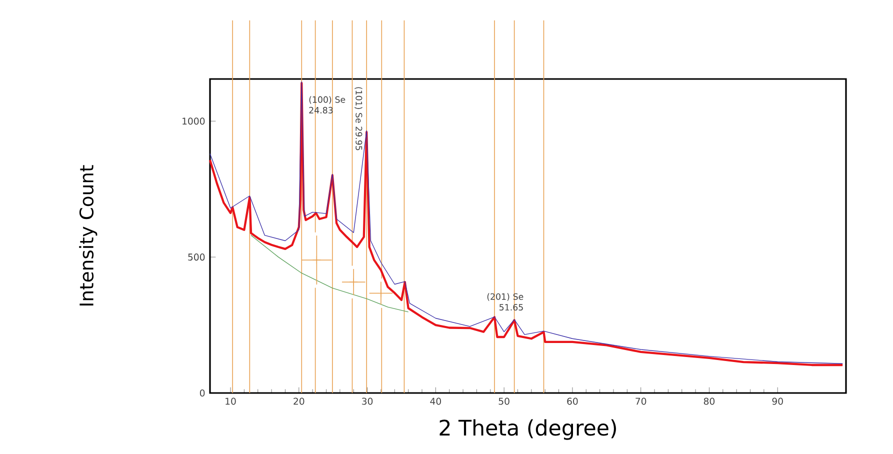 The width and height of the screenshot is (893, 454). Describe the element at coordinates (358, 118) in the screenshot. I see `annotation: (101) Se 29.95` at that location.